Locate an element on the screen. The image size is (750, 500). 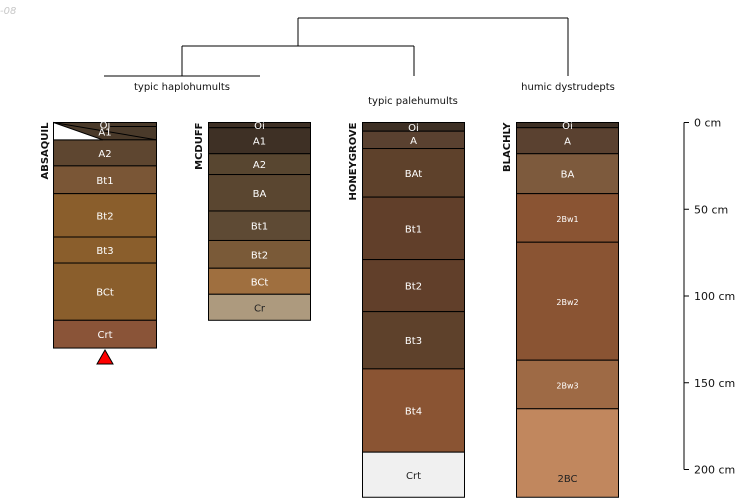
horizon-label: 2Bw1 is located at coordinates (567, 219).